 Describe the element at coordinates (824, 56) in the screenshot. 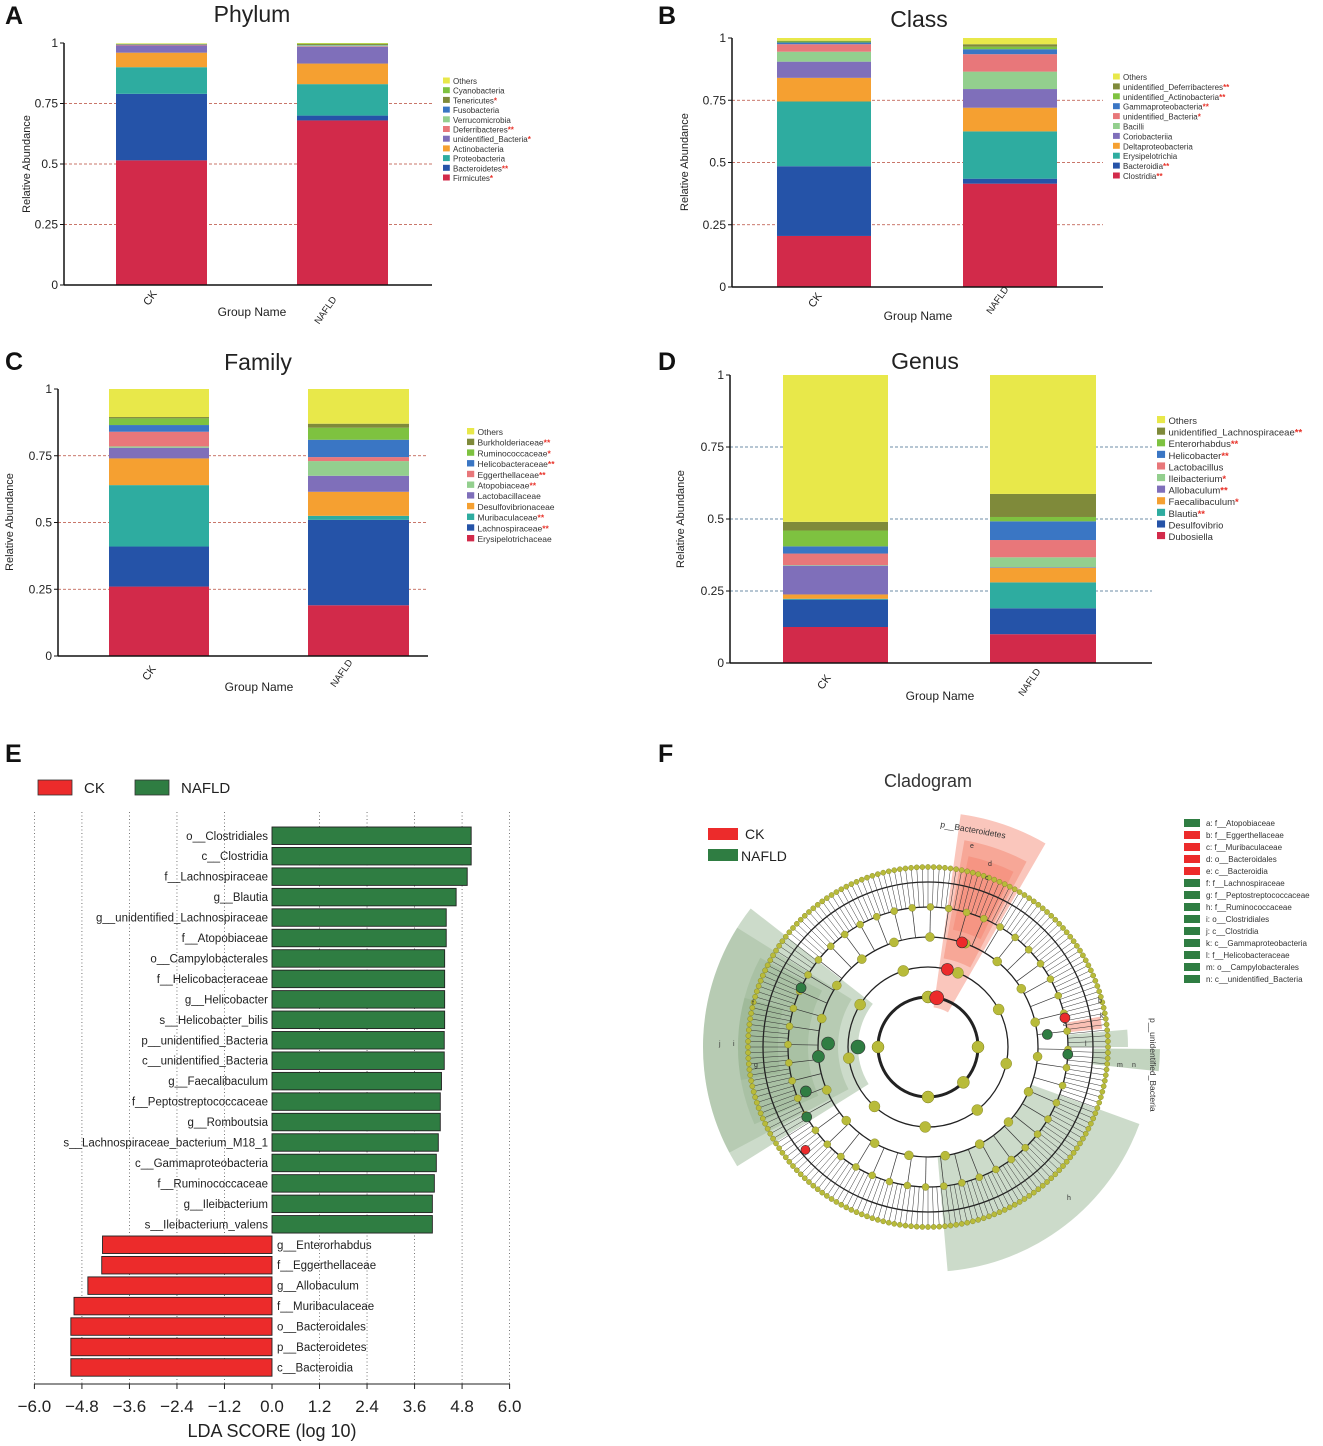

I see `bar-segment-CK-Bacilli` at that location.